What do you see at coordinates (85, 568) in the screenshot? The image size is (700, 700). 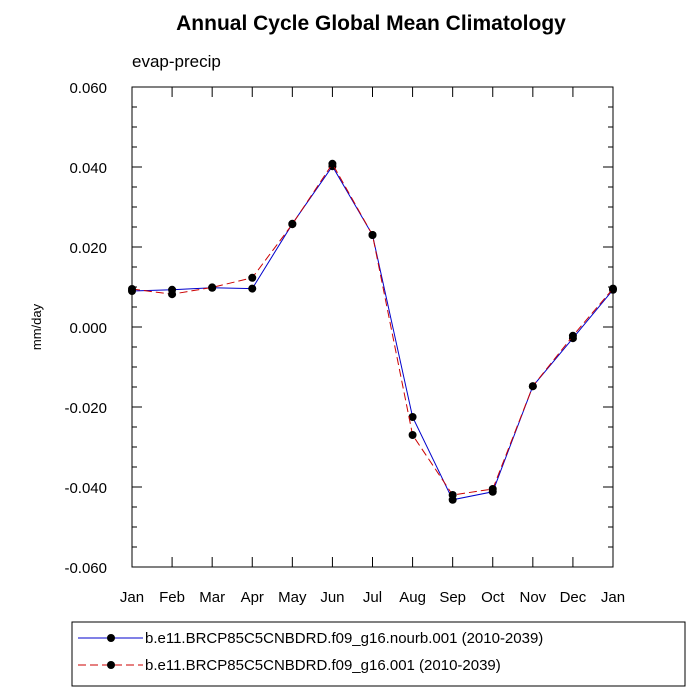 I see `y-tick-label: -0.060` at bounding box center [85, 568].